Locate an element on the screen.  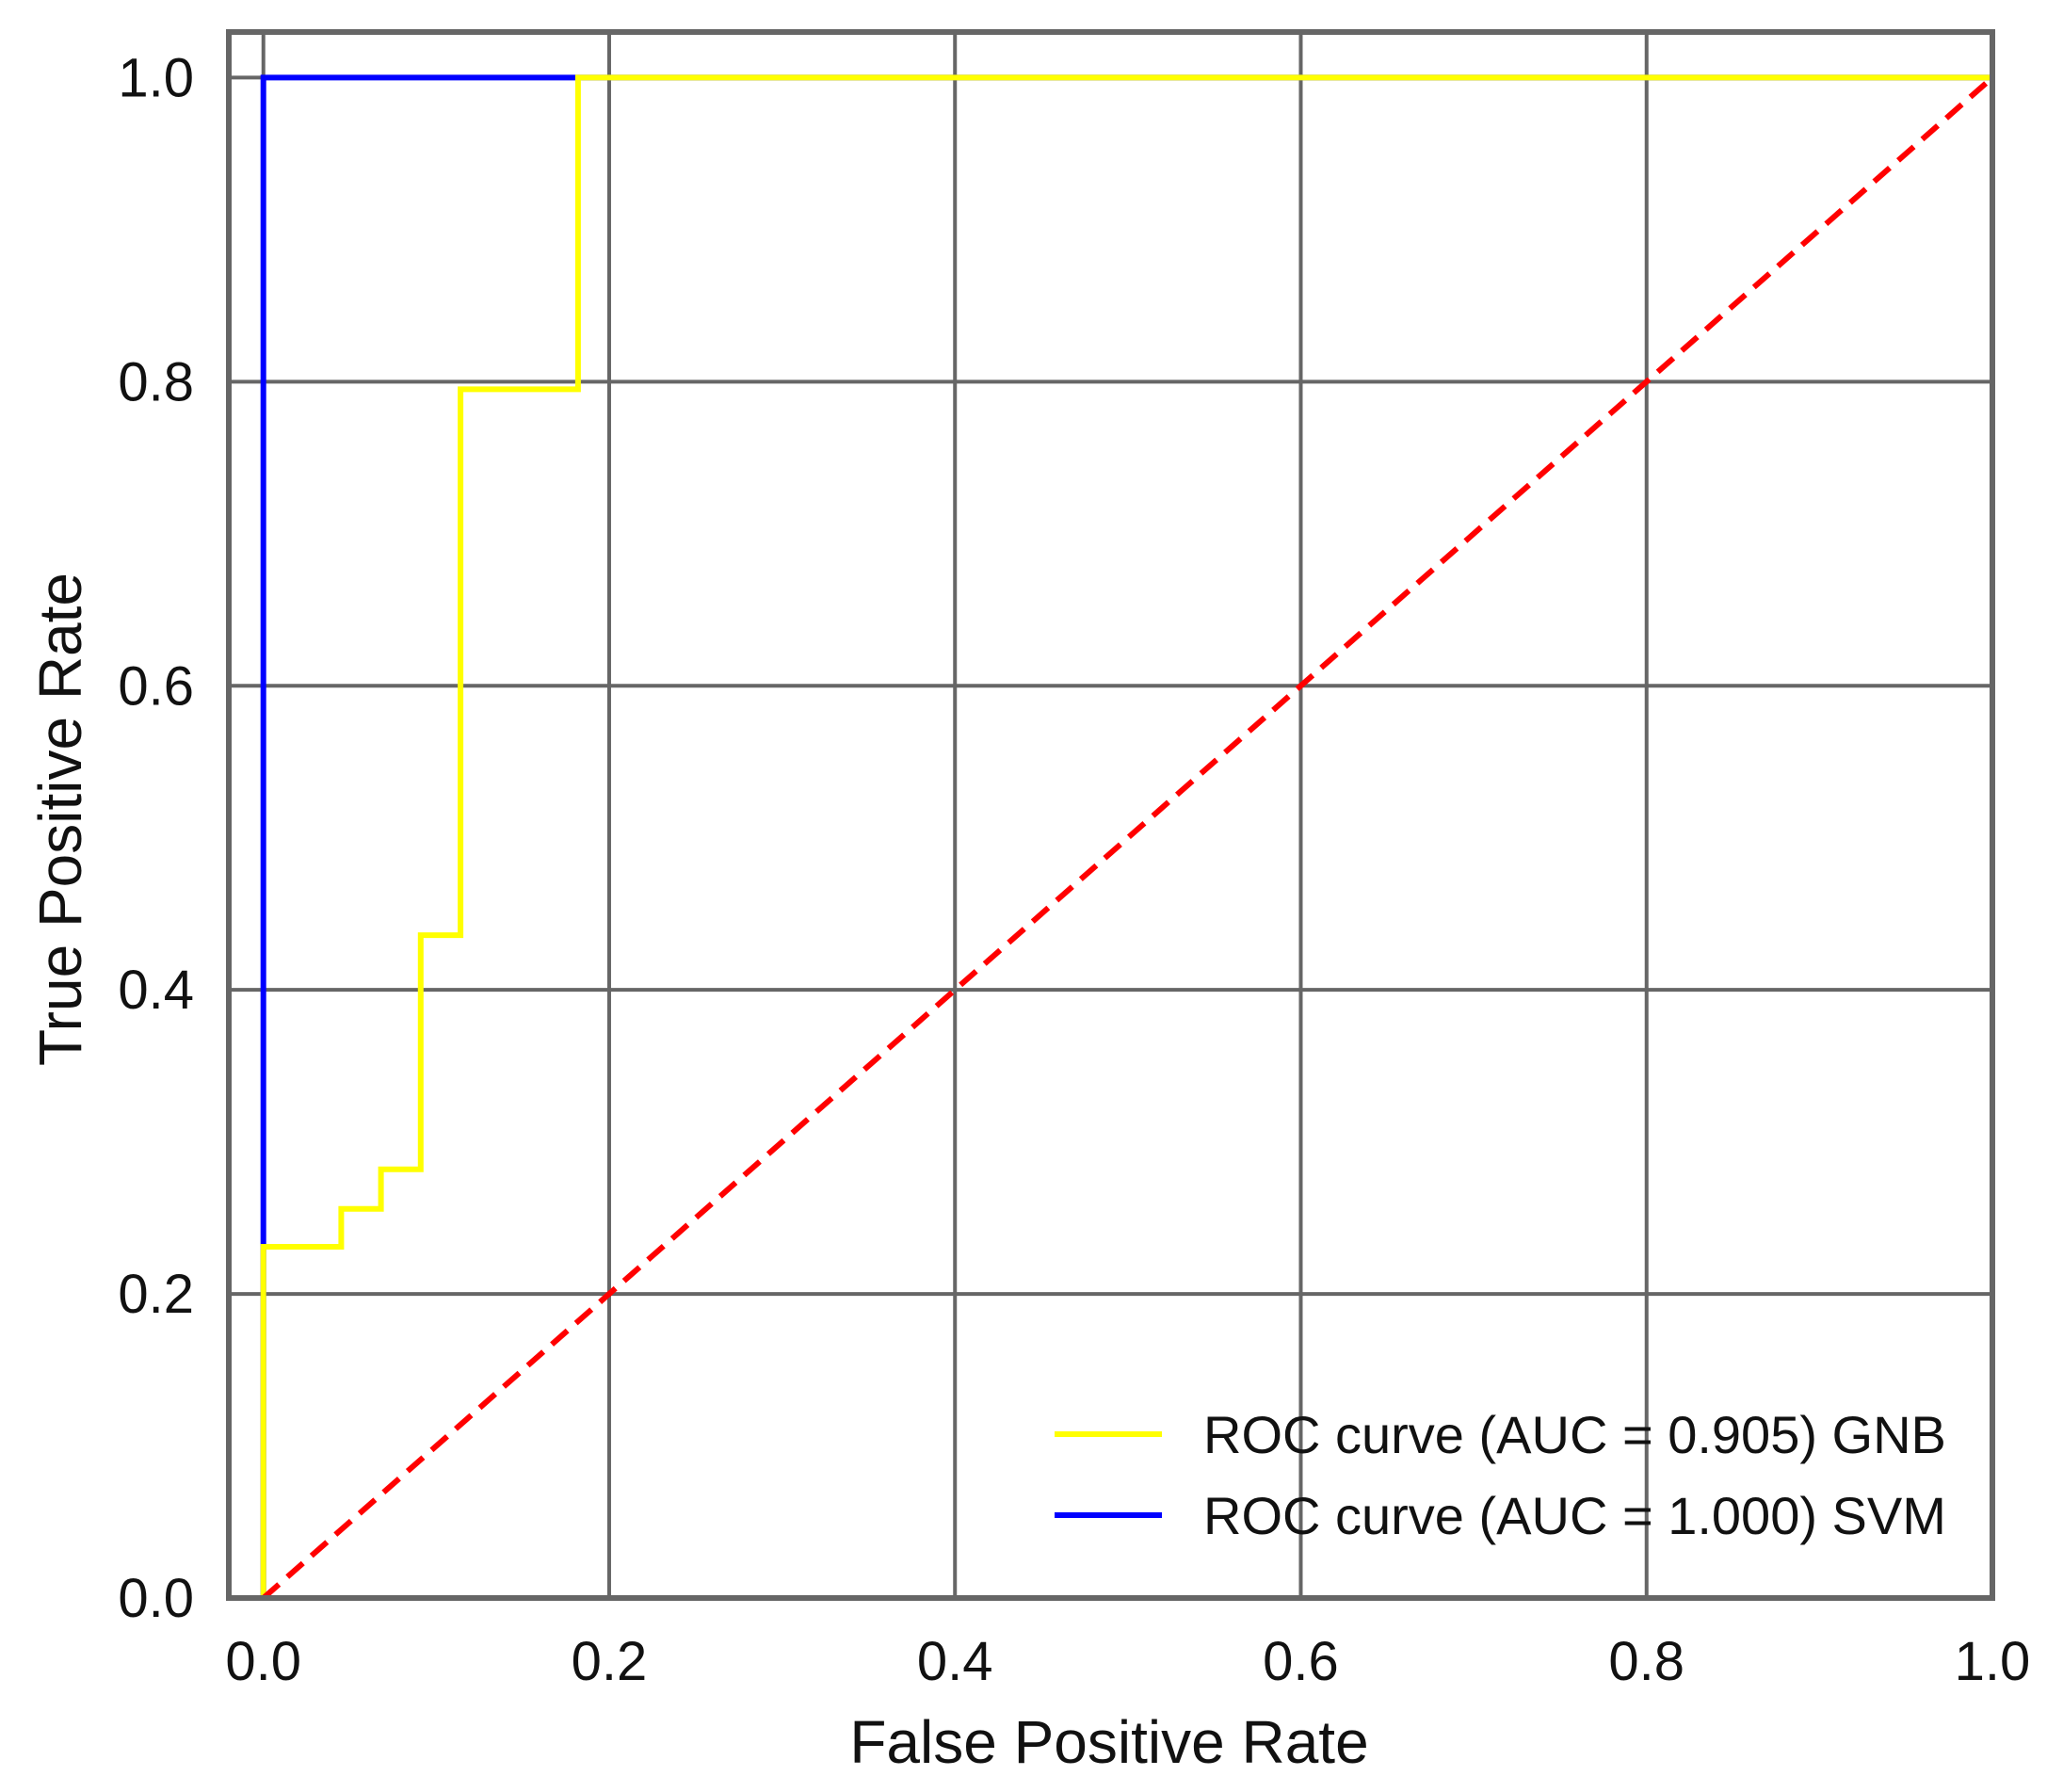
x-tick-label: 0.4 is located at coordinates (955, 1661).